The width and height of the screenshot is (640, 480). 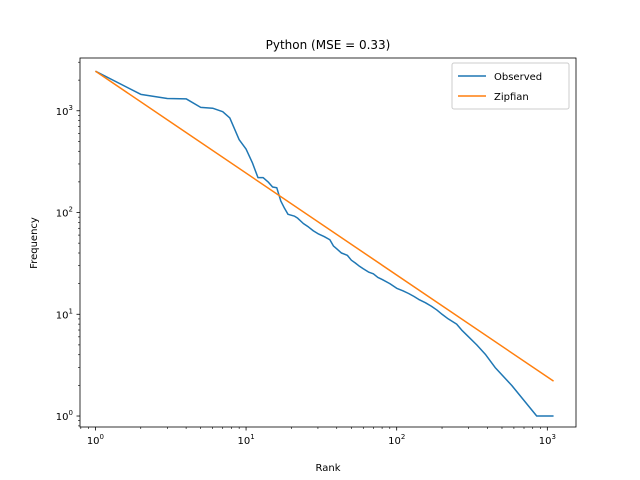 I want to click on legend-label-zipfian: Zipfian, so click(x=511, y=97).